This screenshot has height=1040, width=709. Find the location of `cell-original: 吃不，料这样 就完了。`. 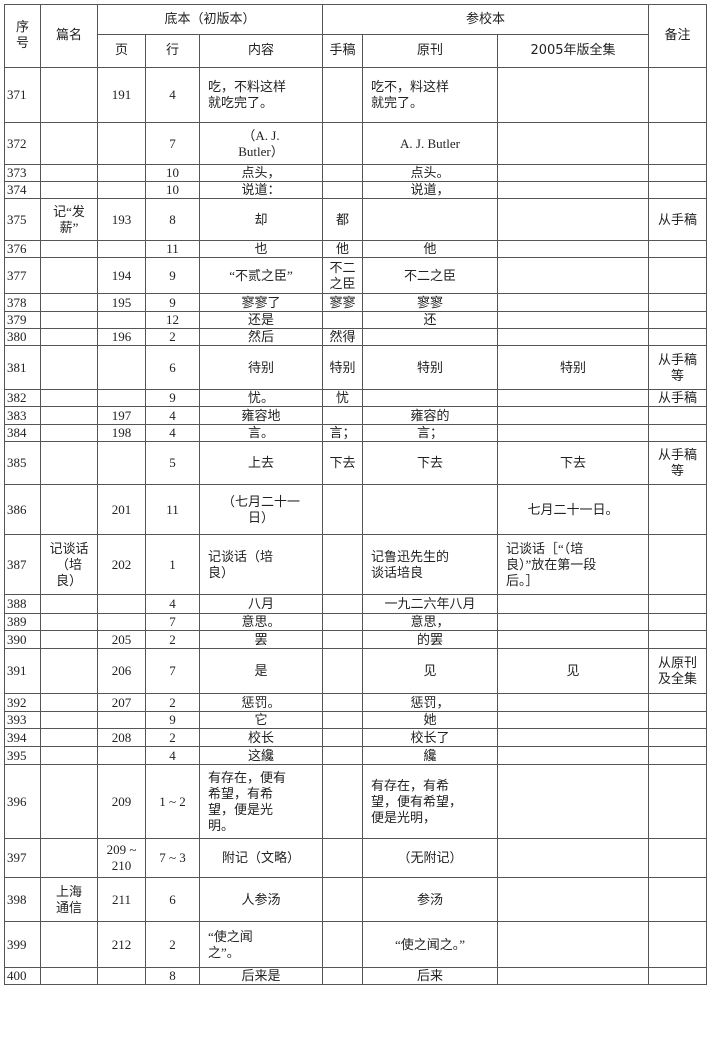

cell-original: 吃不，料这样 就完了。 is located at coordinates (430, 95).